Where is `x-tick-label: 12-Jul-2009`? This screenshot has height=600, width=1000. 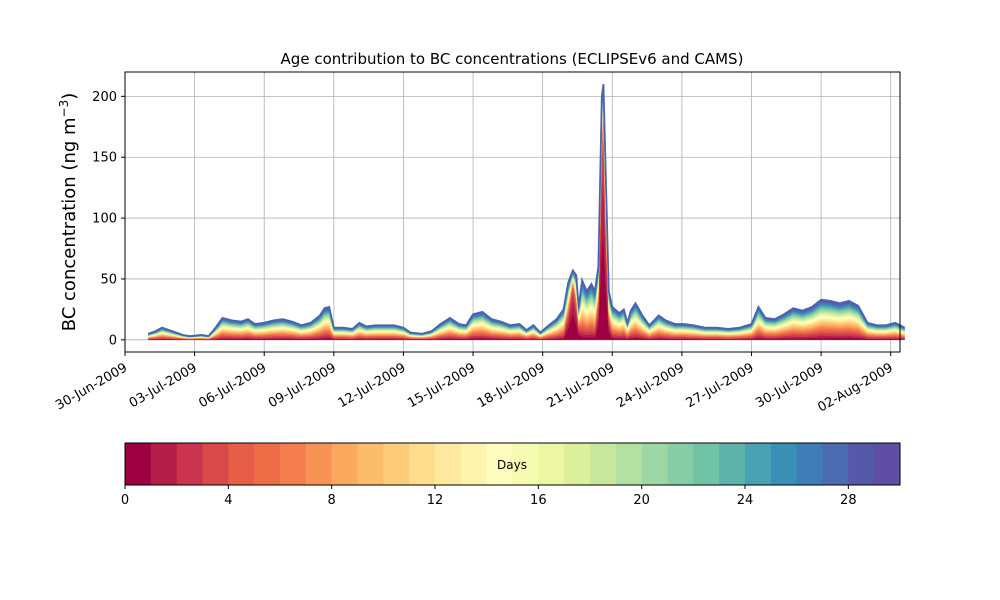
x-tick-label: 12-Jul-2009 is located at coordinates (372, 385).